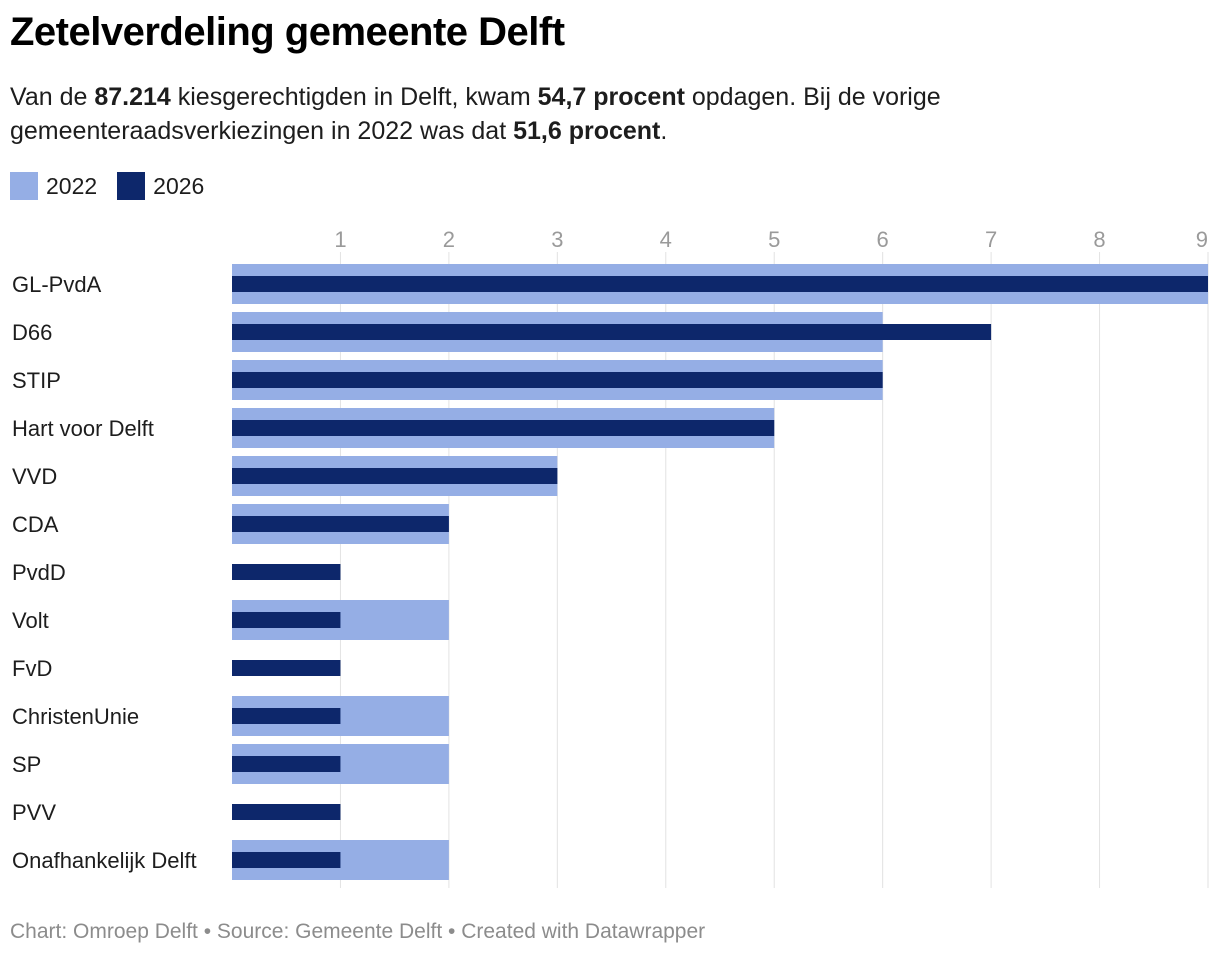  I want to click on category-label: Volt, so click(30, 620).